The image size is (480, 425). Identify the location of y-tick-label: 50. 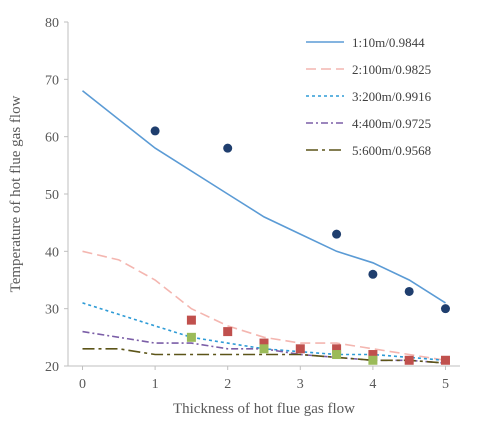
(52, 195).